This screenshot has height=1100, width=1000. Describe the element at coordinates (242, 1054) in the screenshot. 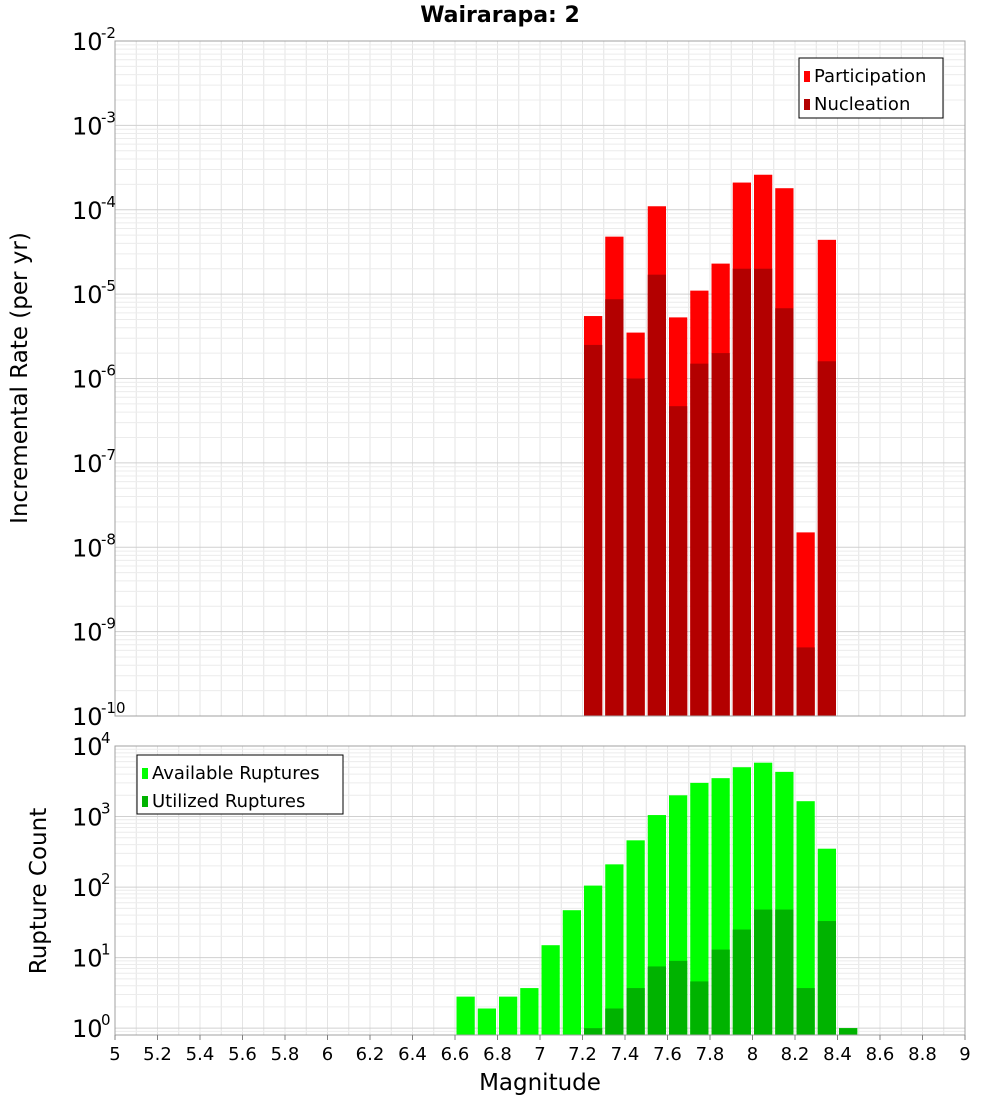

I see `x-tick-label: 5.6` at that location.